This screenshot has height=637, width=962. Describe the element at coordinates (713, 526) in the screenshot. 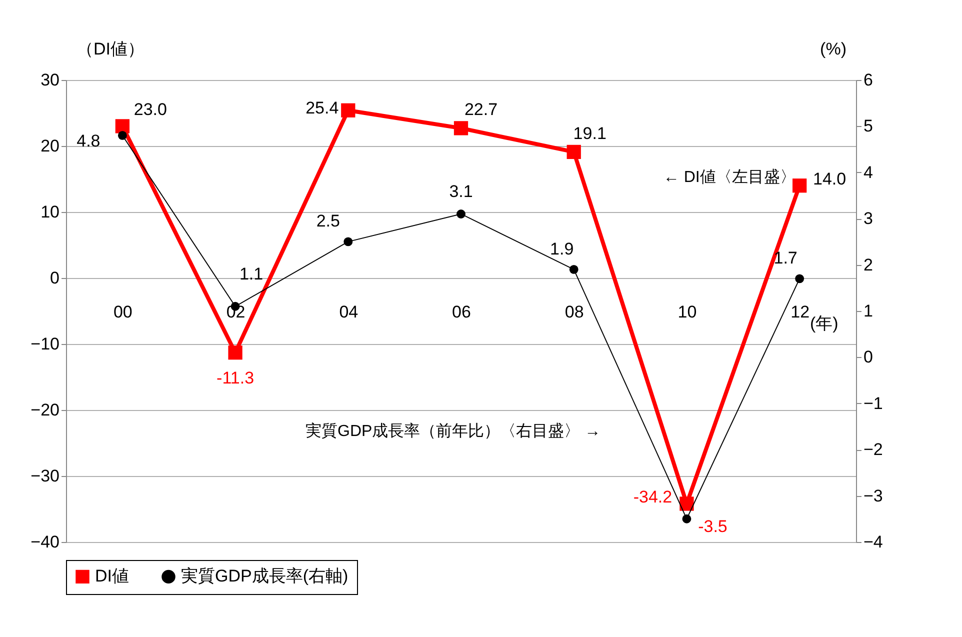

I see `data-label: -3.5` at that location.